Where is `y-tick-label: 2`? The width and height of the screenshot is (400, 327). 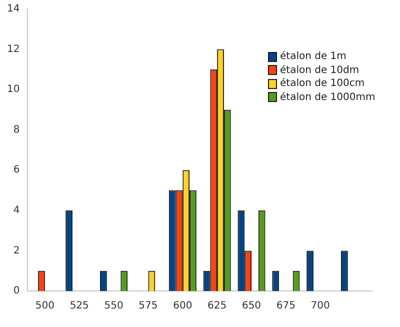 y-tick-label: 2 is located at coordinates (16, 250).